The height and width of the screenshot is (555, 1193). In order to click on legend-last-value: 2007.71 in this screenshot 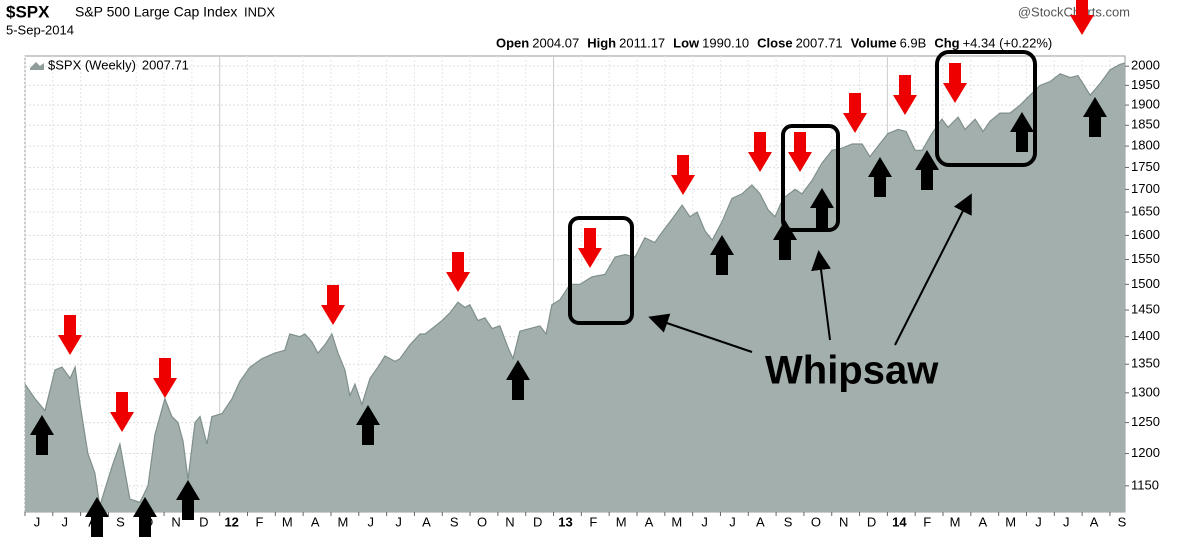, I will do `click(165, 64)`.